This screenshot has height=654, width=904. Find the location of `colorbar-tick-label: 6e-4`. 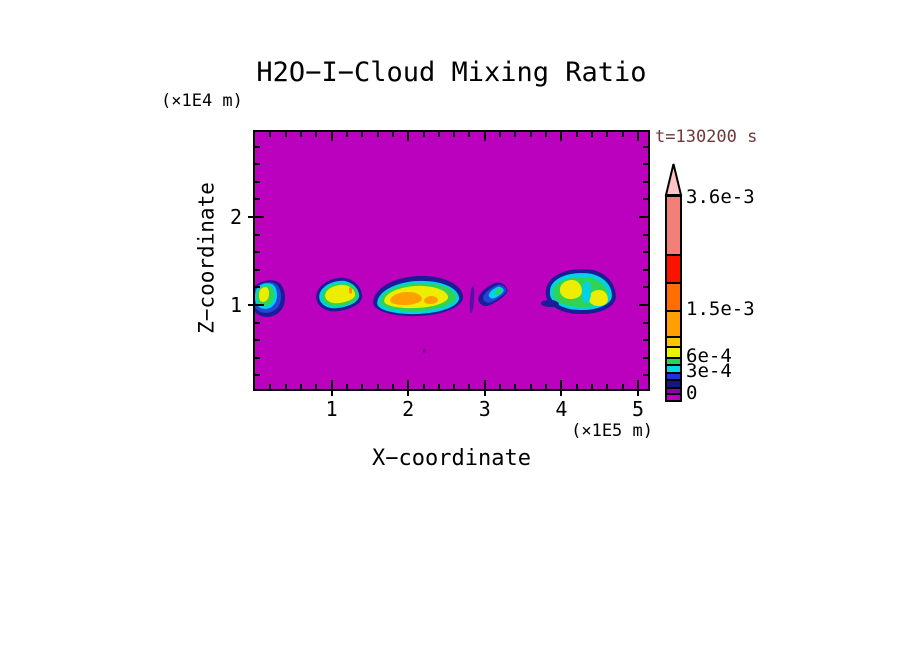

colorbar-tick-label: 6e-4 is located at coordinates (709, 356).